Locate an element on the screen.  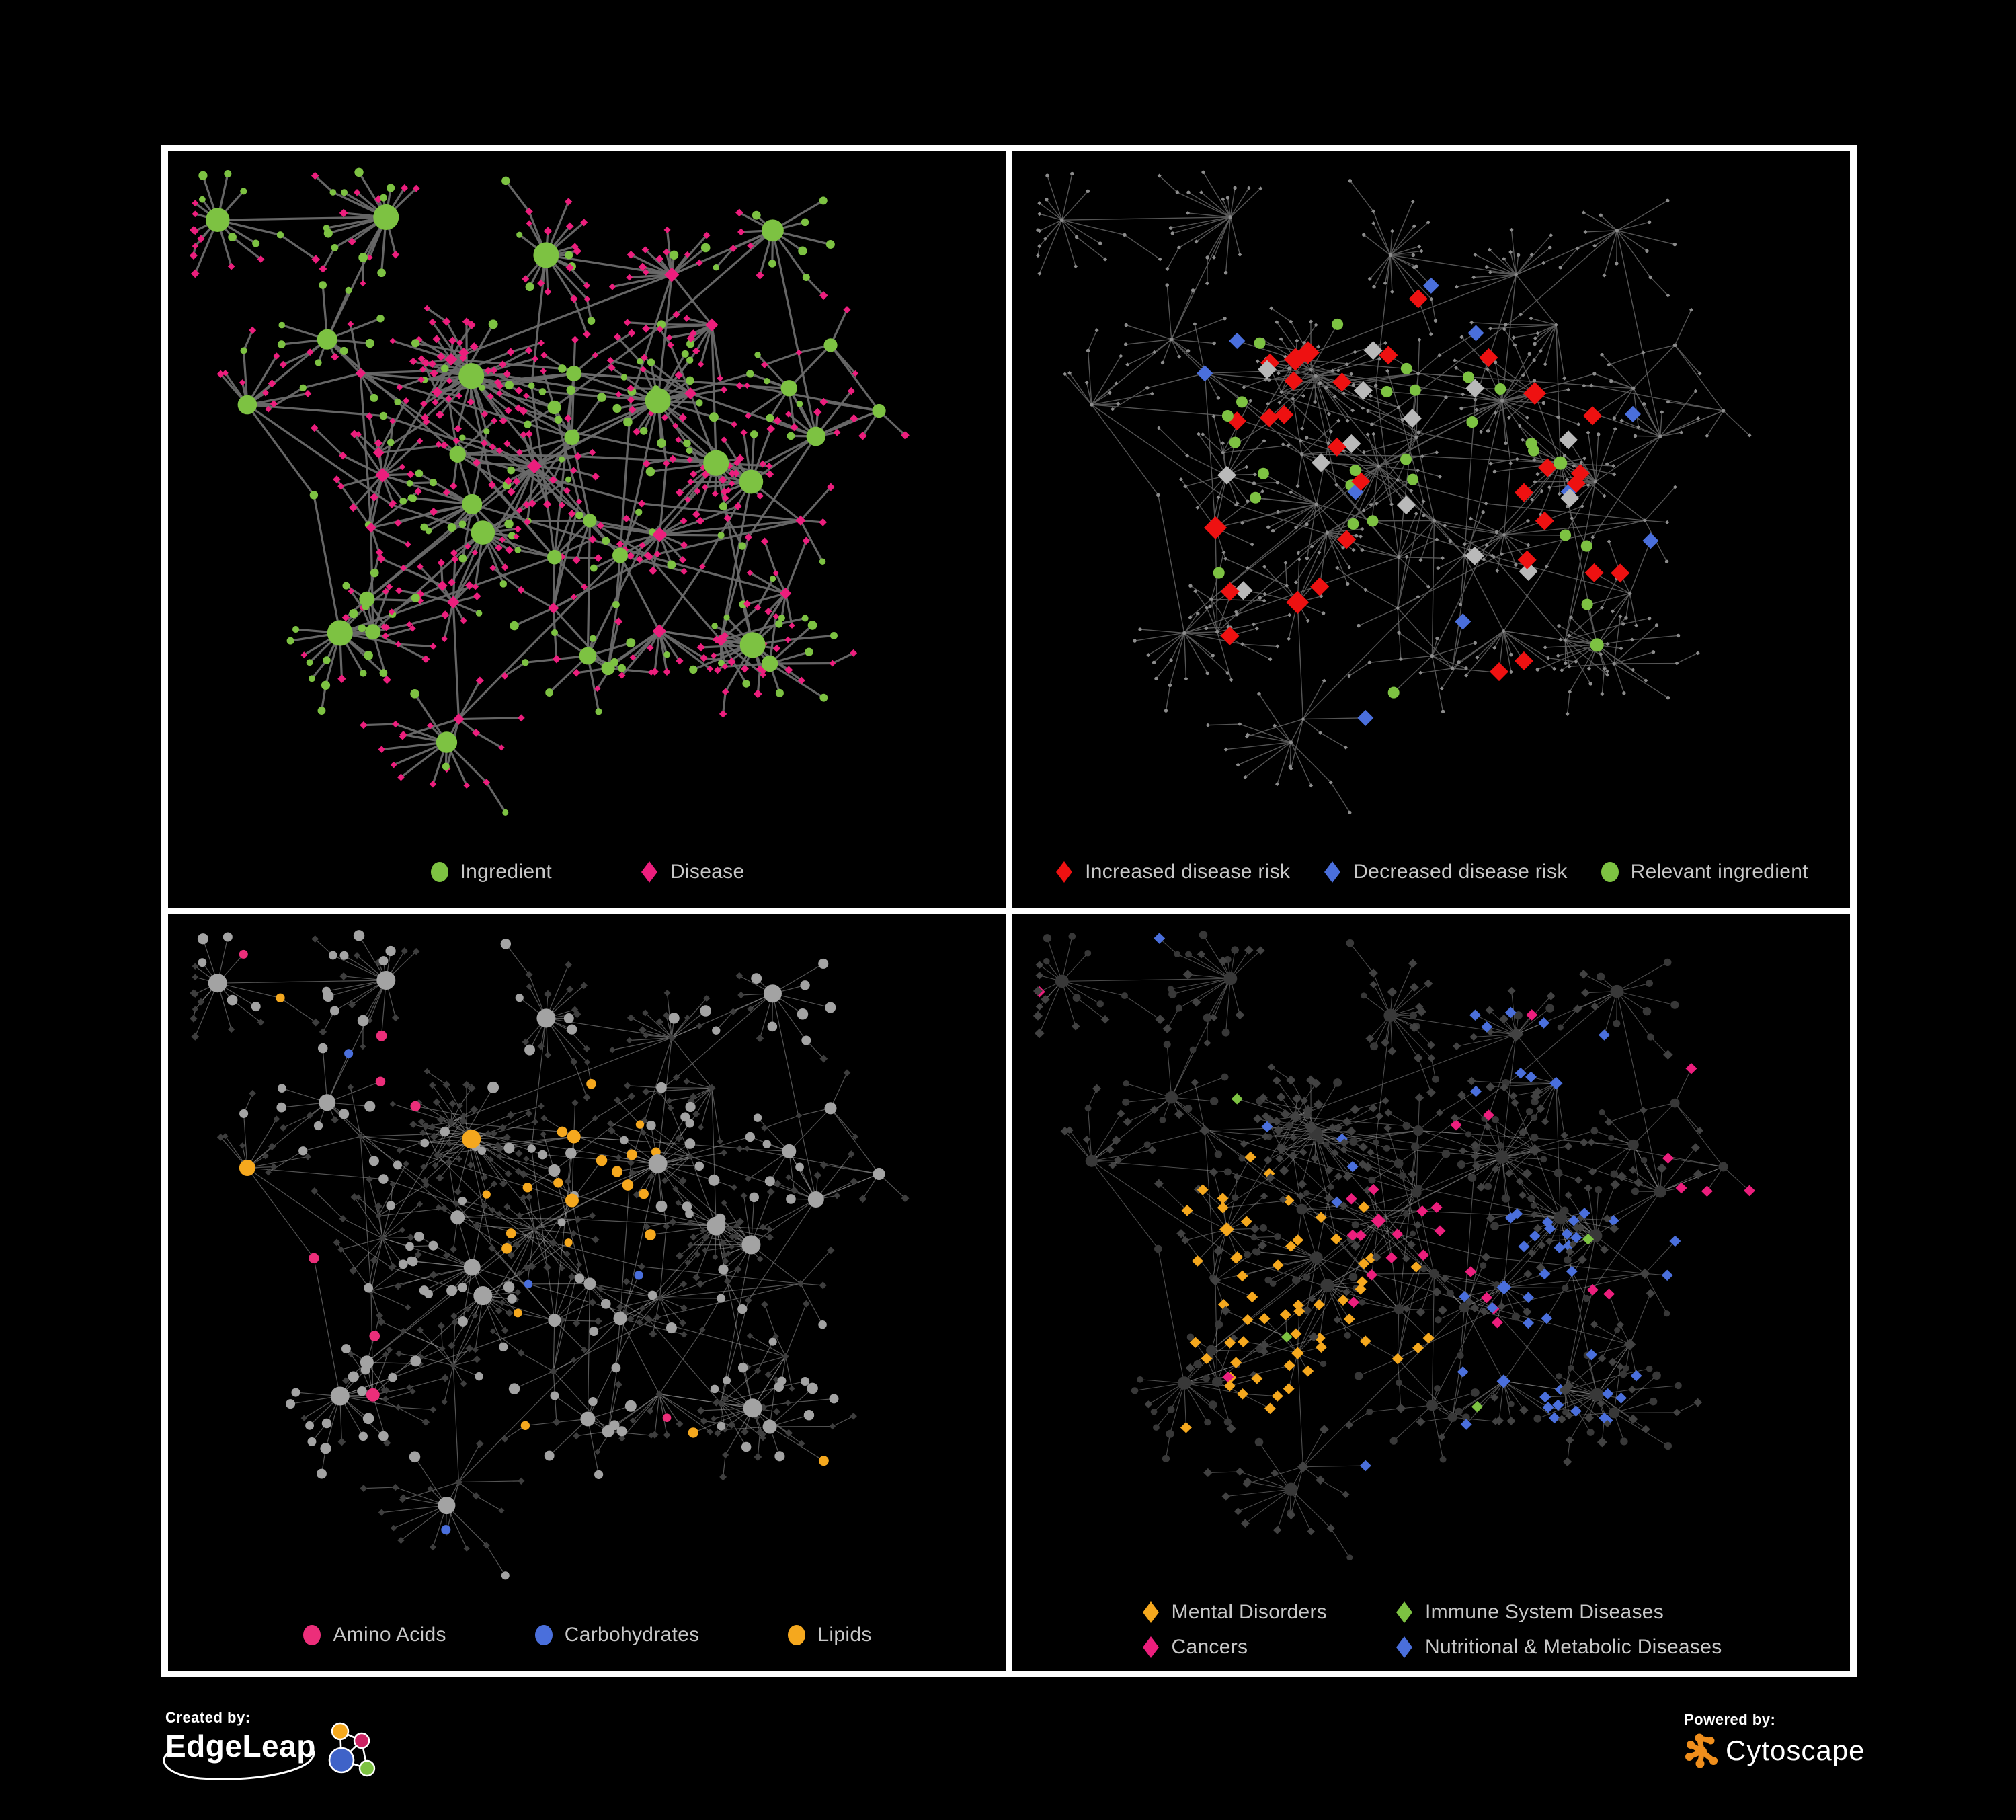
cytoscape-credit: Powered by: is located at coordinates (1774, 1740).